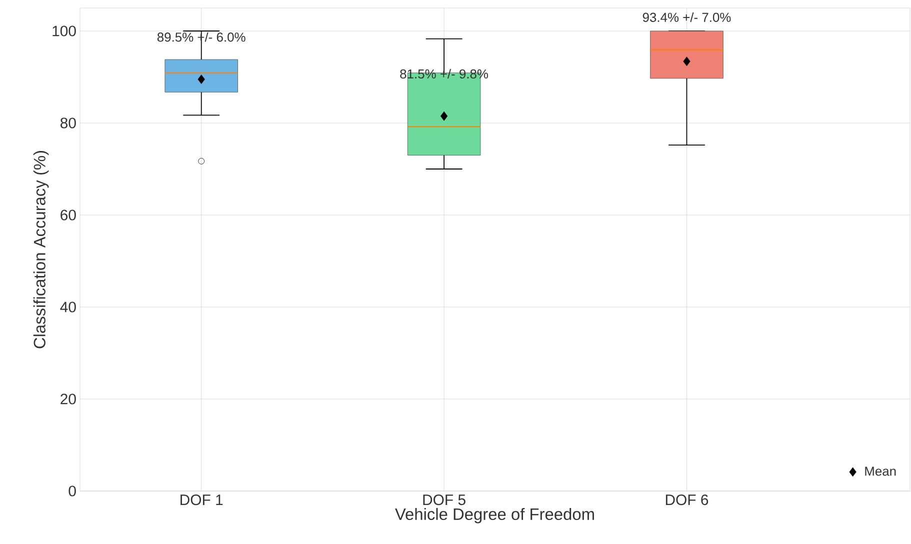 This screenshot has width=911, height=544. I want to click on y-axis-title: Classification Accuracy (%), so click(41, 249).